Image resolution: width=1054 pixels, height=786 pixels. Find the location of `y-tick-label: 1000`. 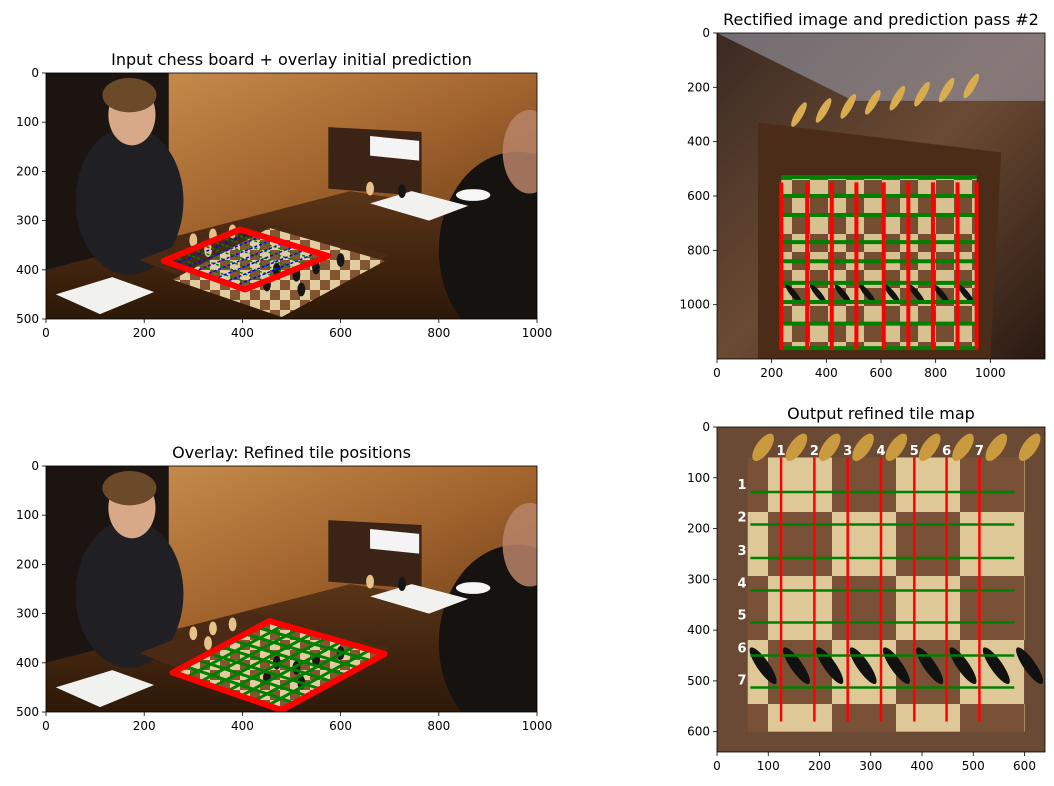

y-tick-label: 1000 is located at coordinates (694, 305).